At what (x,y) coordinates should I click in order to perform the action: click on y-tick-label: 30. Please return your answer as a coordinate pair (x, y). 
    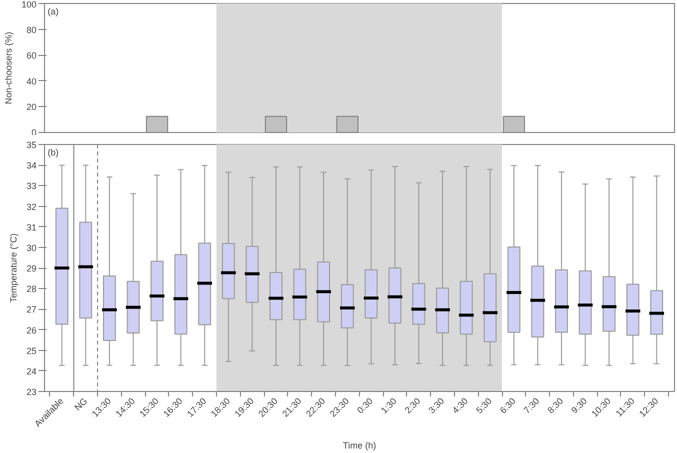
    Looking at the image, I should click on (31, 247).